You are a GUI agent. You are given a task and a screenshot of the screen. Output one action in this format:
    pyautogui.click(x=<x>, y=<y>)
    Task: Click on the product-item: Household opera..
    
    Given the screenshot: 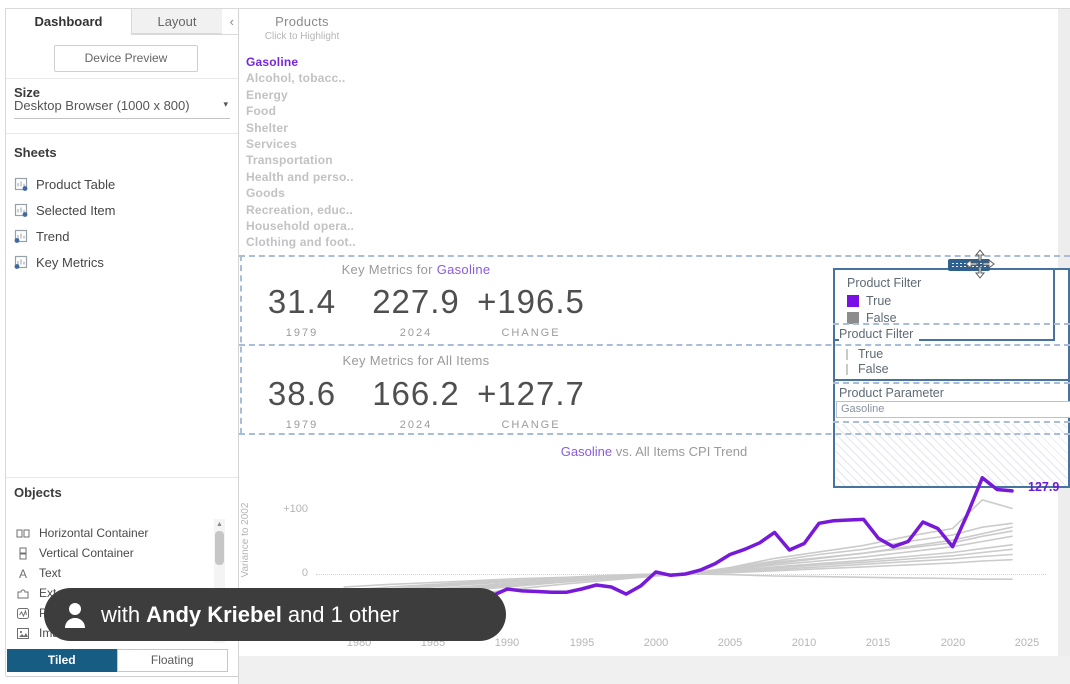 What is the action you would take?
    pyautogui.click(x=300, y=226)
    